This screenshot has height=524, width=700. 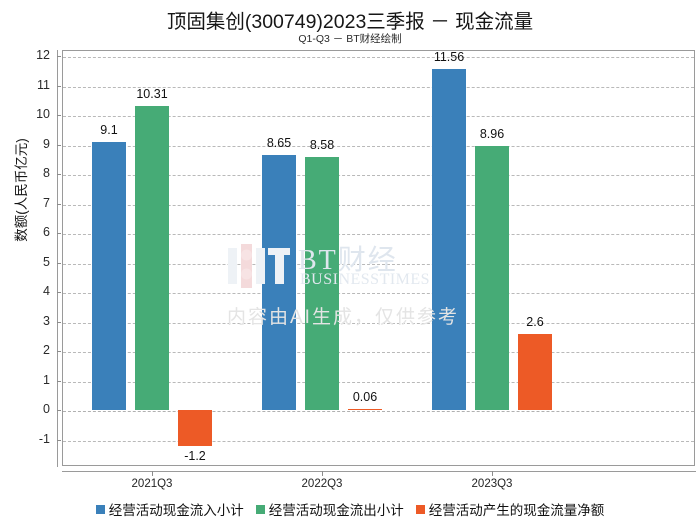 What do you see at coordinates (492, 133) in the screenshot?
I see `bar-value-label: 8.96` at bounding box center [492, 133].